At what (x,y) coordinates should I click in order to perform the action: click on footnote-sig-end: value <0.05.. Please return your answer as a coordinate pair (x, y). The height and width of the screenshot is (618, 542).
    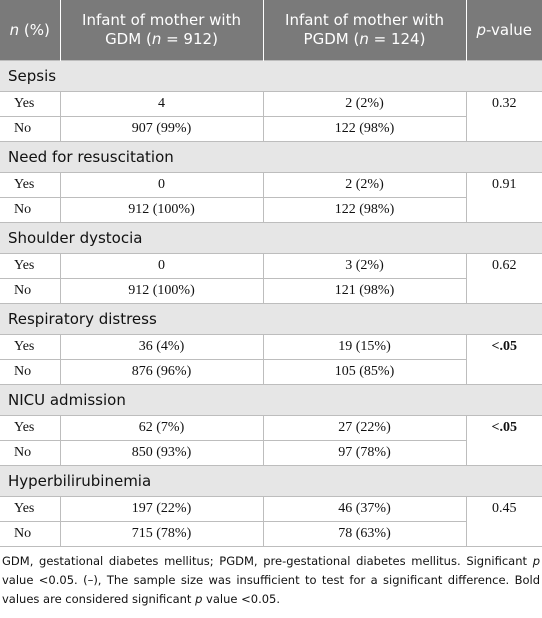
    Looking at the image, I should click on (241, 599).